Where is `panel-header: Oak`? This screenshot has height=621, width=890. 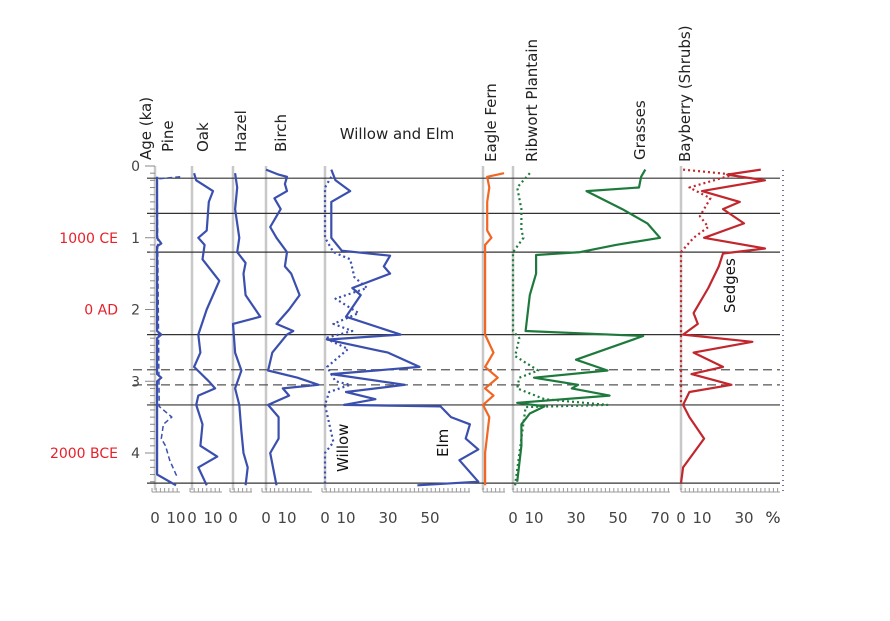 panel-header: Oak is located at coordinates (203, 137).